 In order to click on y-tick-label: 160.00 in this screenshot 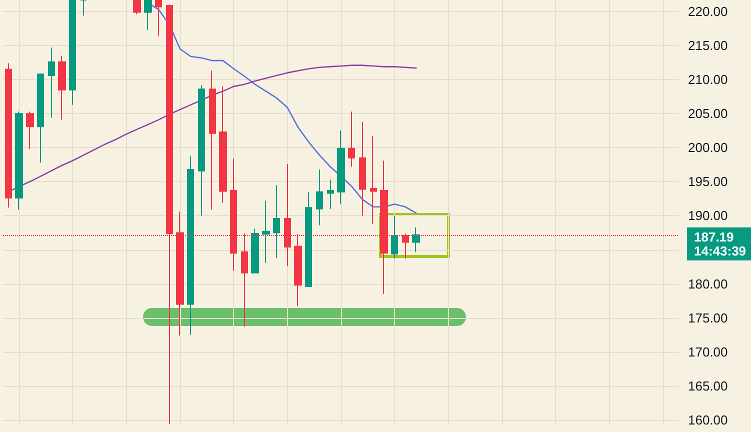, I will do `click(708, 420)`.